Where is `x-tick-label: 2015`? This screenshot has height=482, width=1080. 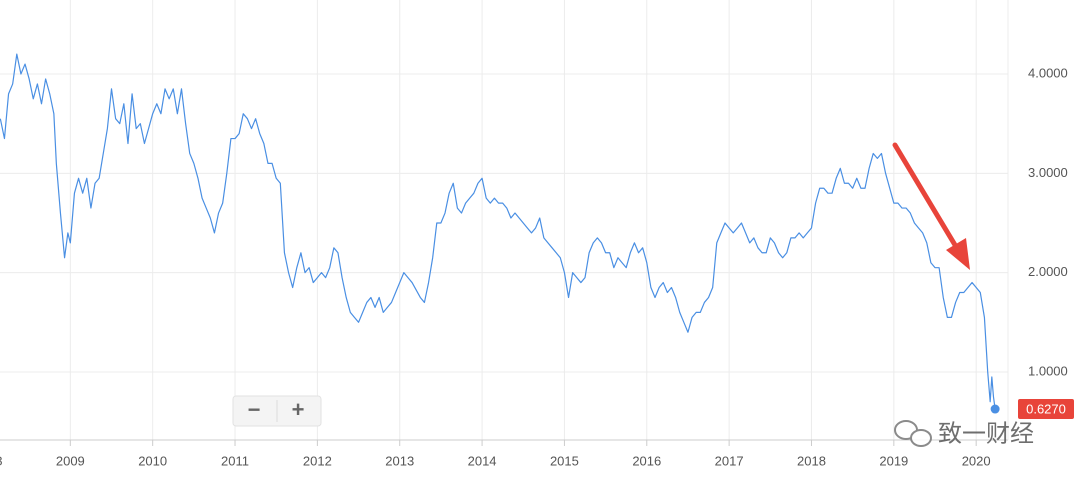
x-tick-label: 2015 is located at coordinates (564, 460).